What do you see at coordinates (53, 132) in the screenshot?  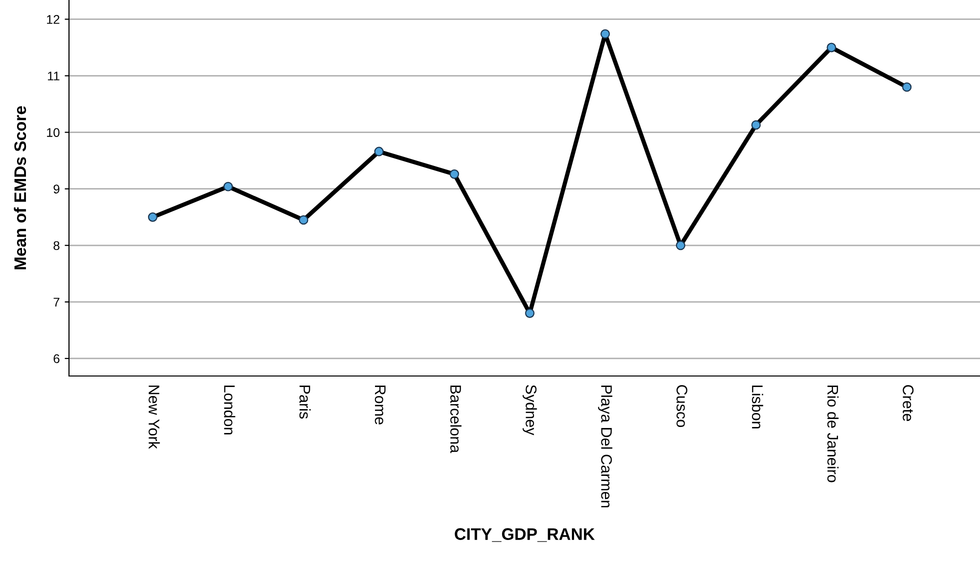 I see `y-tick-label: 10` at bounding box center [53, 132].